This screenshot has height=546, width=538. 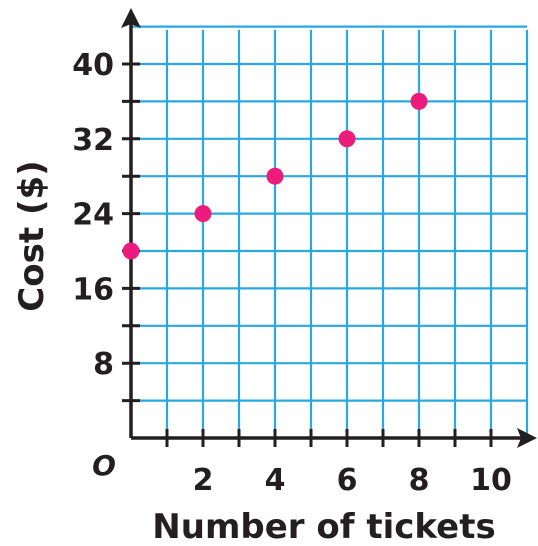 I want to click on y-axis-arrow, so click(x=131, y=18).